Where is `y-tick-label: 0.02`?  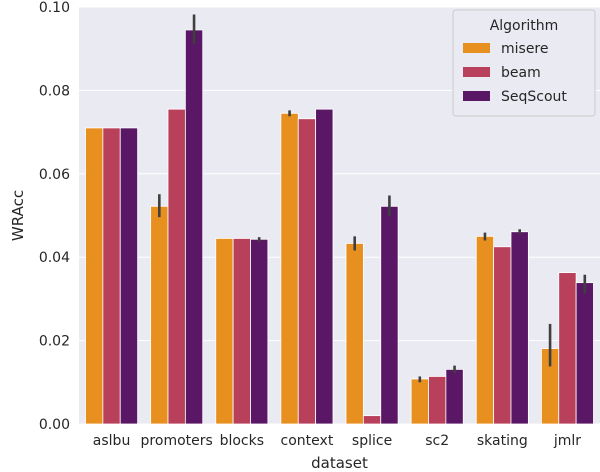 y-tick-label: 0.02 is located at coordinates (54, 342).